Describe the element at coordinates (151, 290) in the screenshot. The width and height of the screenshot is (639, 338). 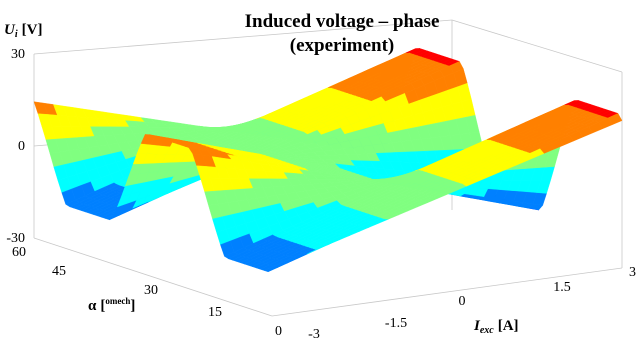
I see `y-tick-label: 30` at that location.